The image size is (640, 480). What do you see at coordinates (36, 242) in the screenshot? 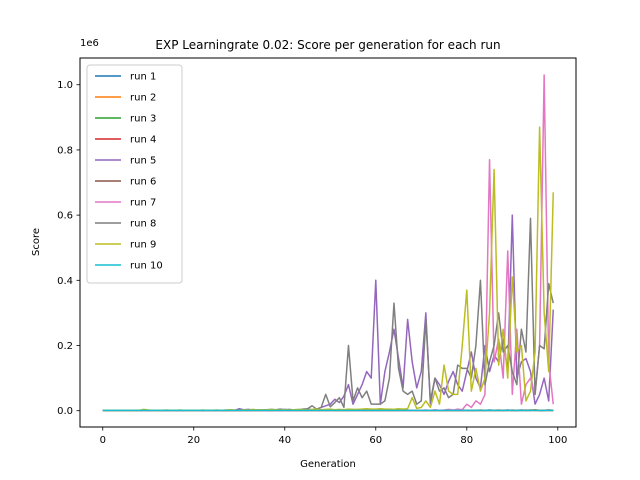
I see `y-axis-label: Score` at bounding box center [36, 242].